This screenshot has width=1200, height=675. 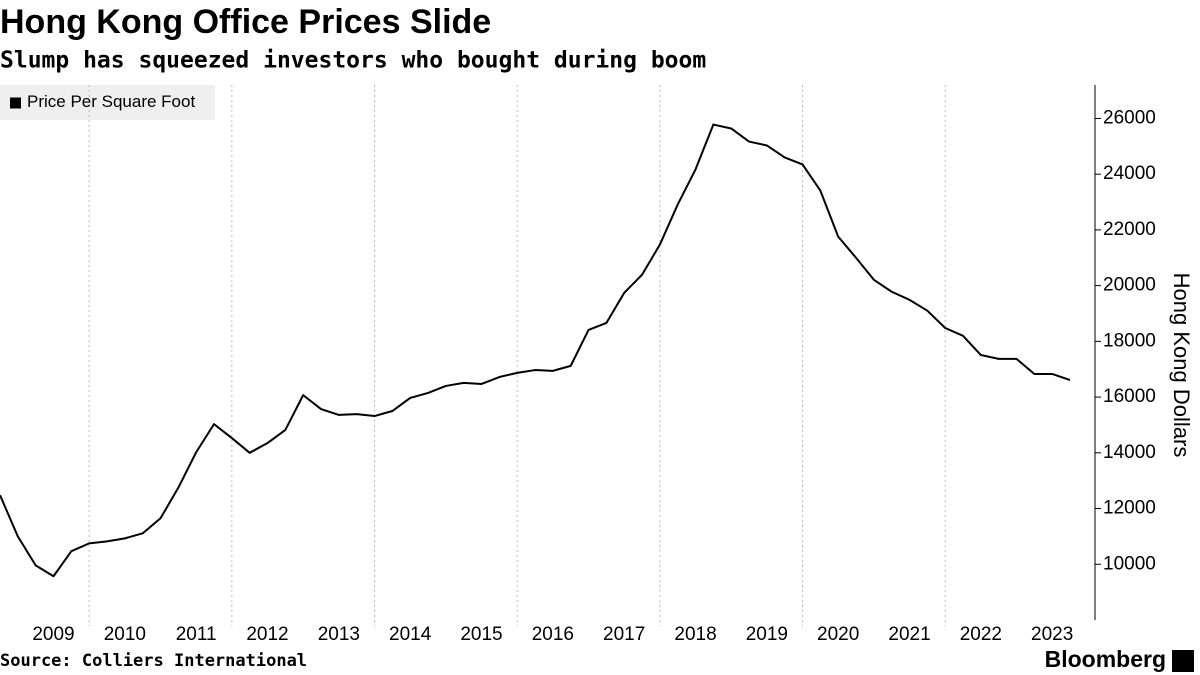 I want to click on legend-swatch, so click(x=15, y=103).